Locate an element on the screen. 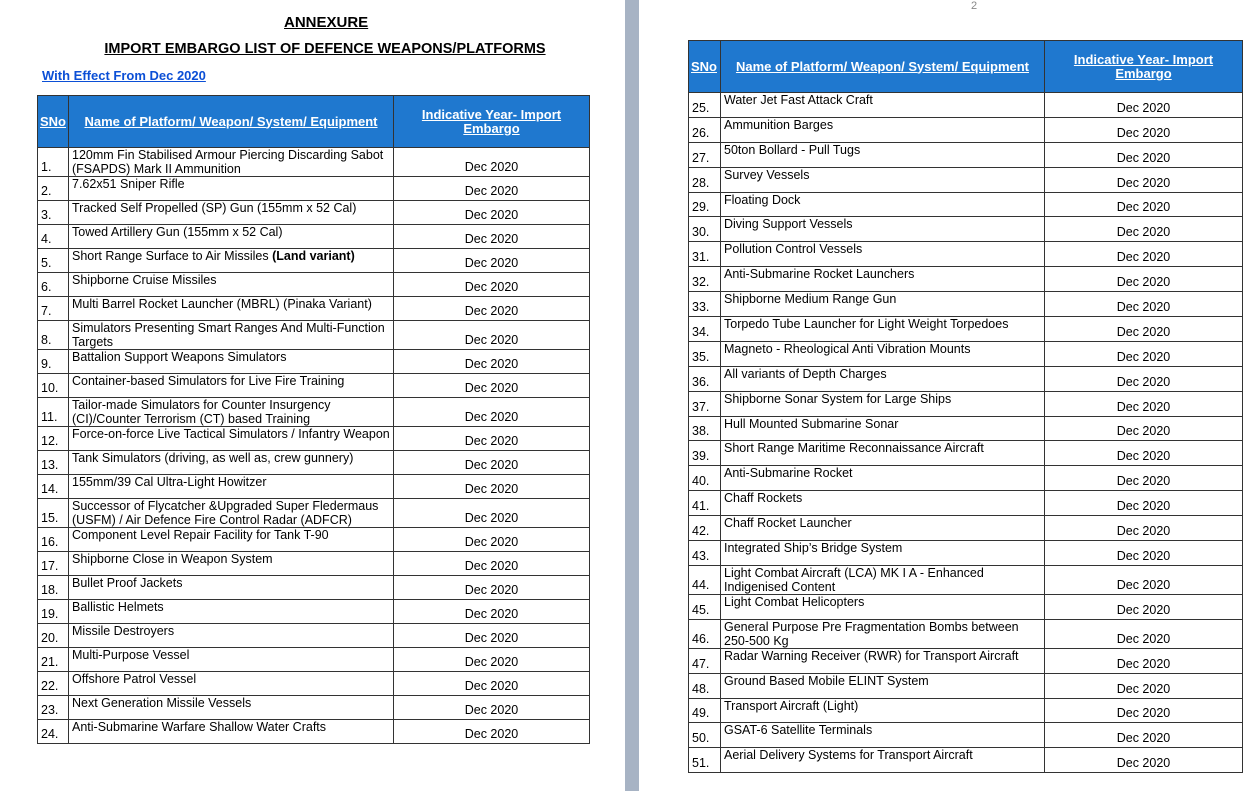 This screenshot has width=1259, height=791. item-name: Shipborne Close in Weapon System is located at coordinates (231, 563).